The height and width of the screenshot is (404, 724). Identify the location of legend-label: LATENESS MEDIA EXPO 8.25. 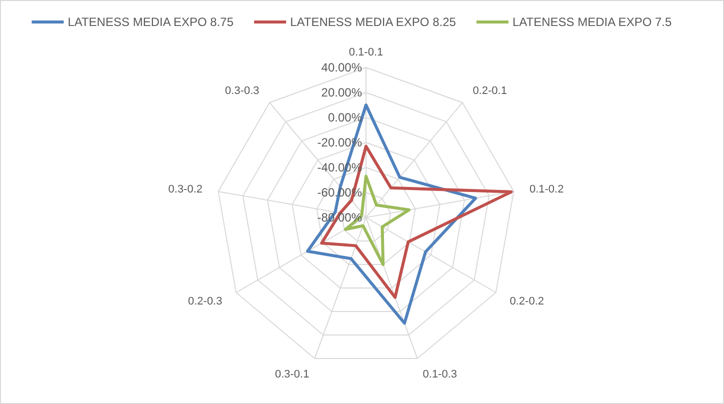
(373, 22).